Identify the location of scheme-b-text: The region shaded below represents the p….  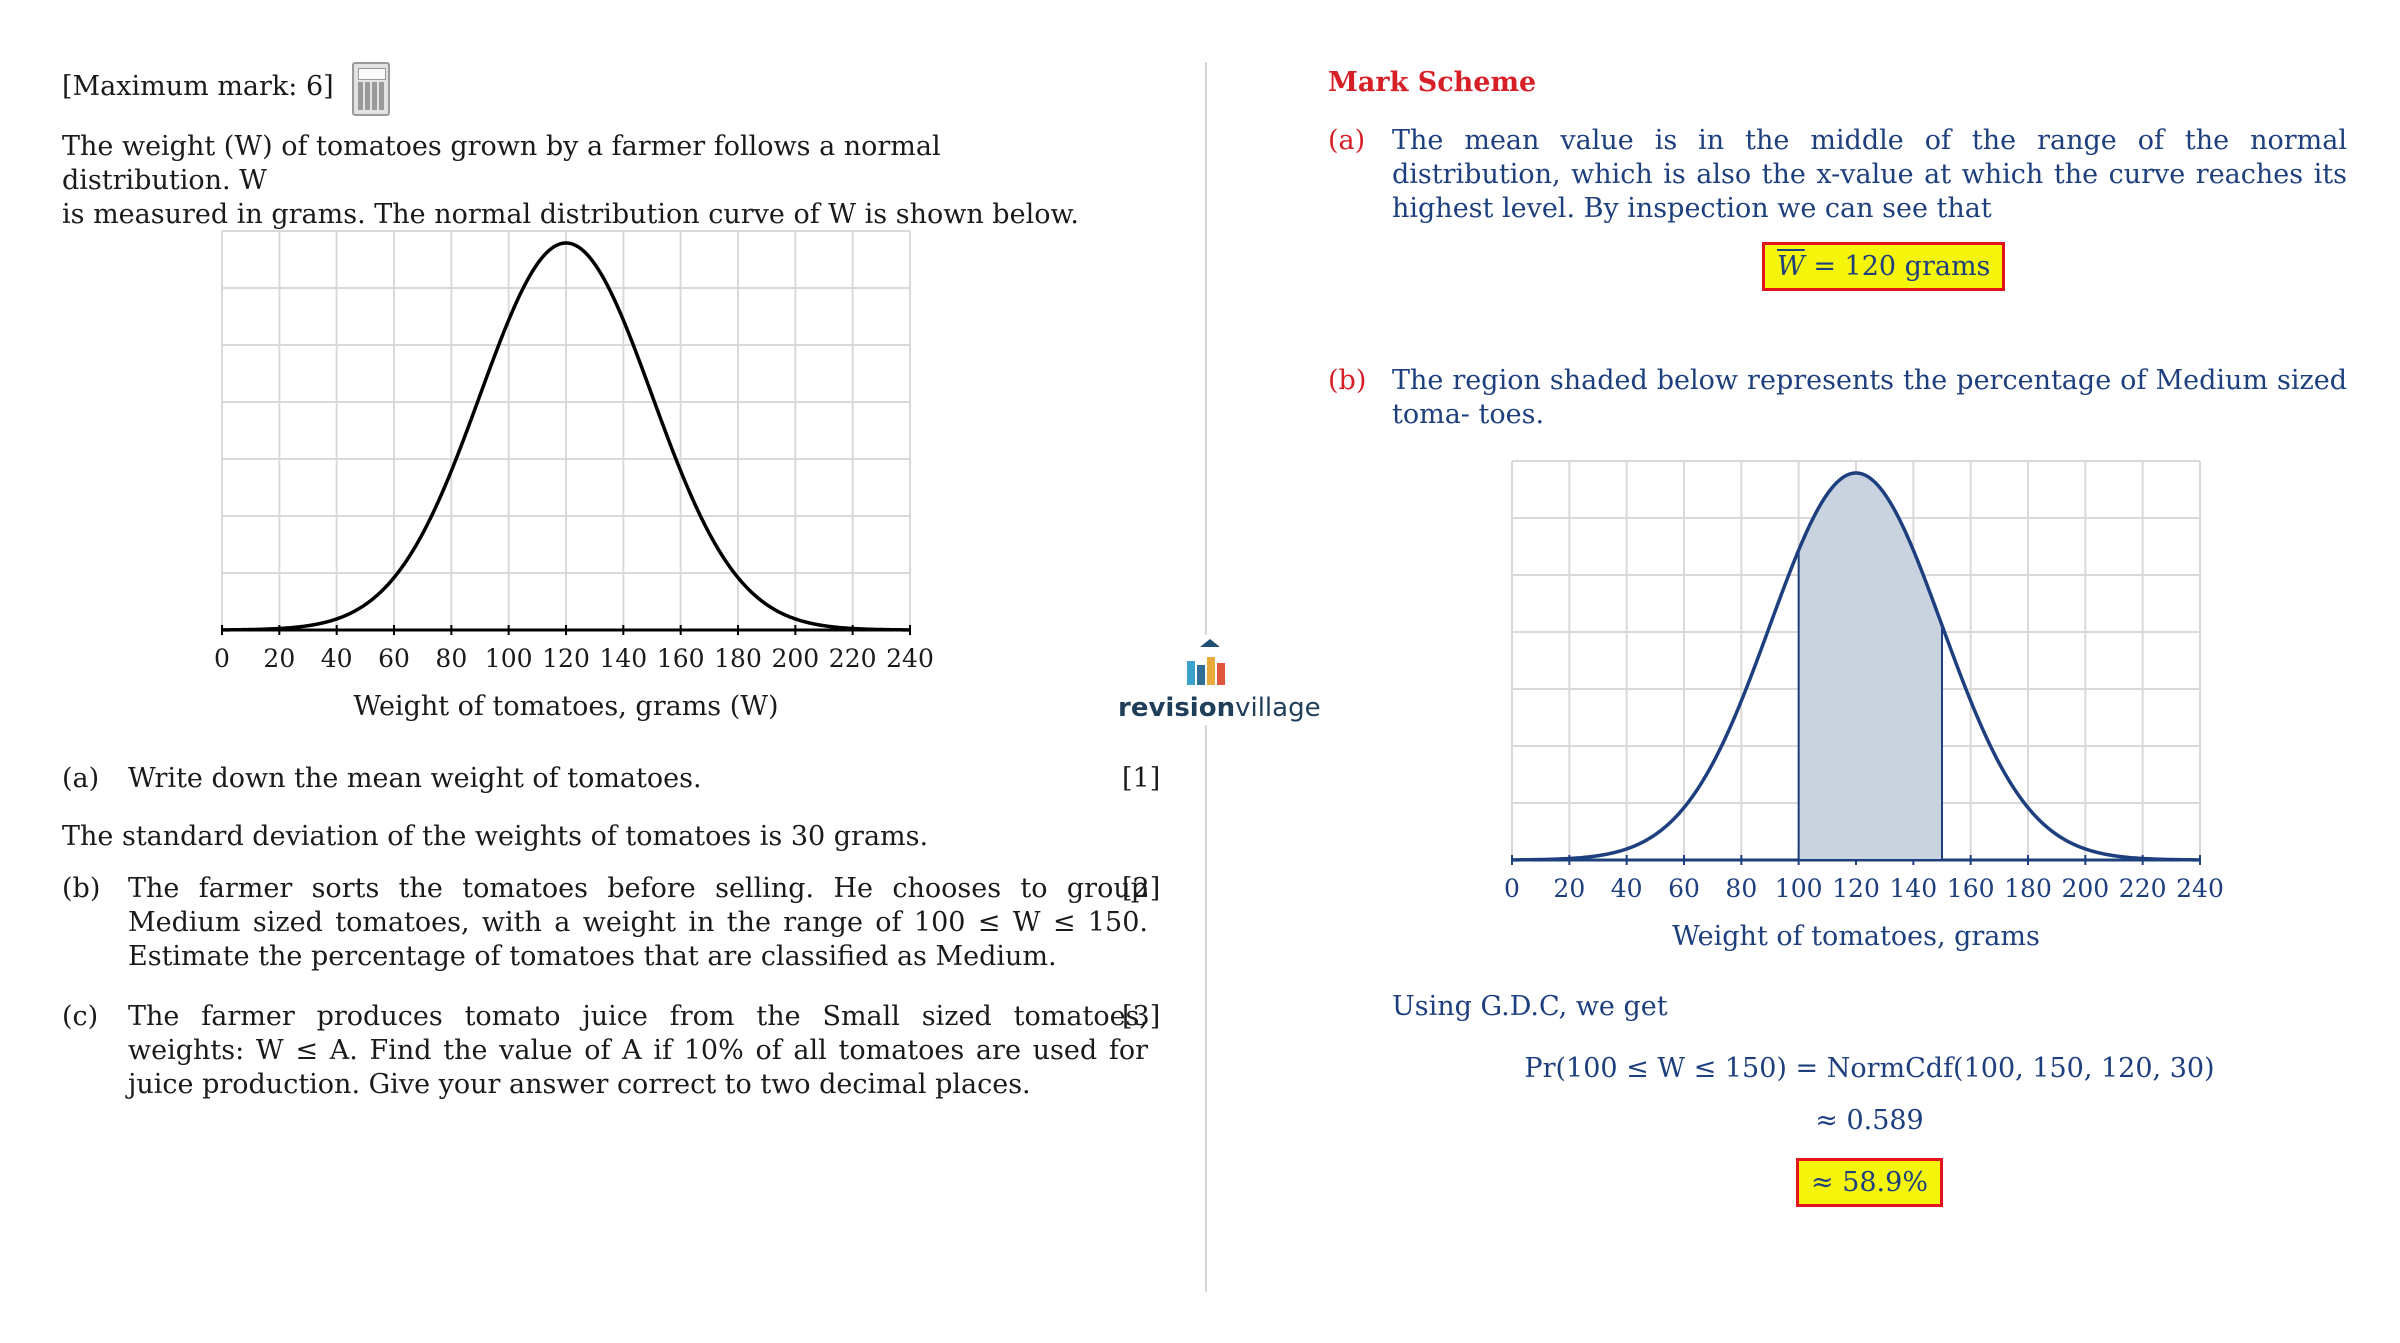
(1869, 397).